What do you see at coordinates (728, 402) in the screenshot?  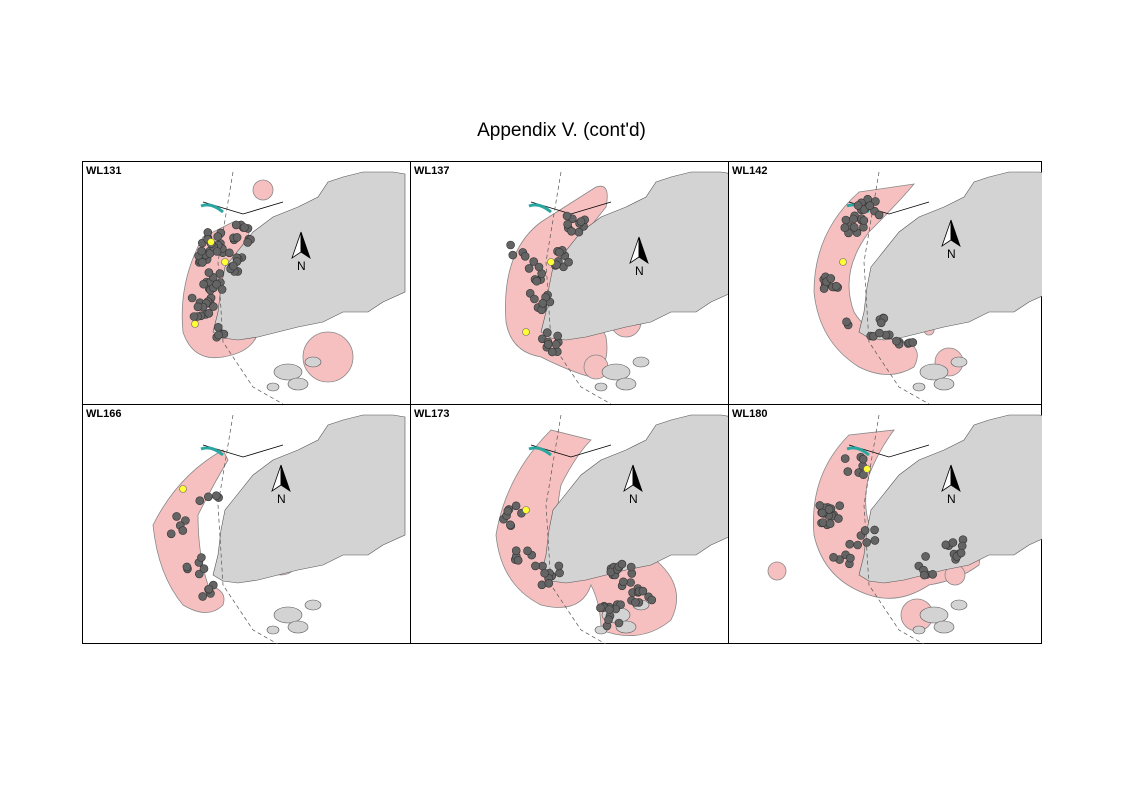 I see `panel-divider` at bounding box center [728, 402].